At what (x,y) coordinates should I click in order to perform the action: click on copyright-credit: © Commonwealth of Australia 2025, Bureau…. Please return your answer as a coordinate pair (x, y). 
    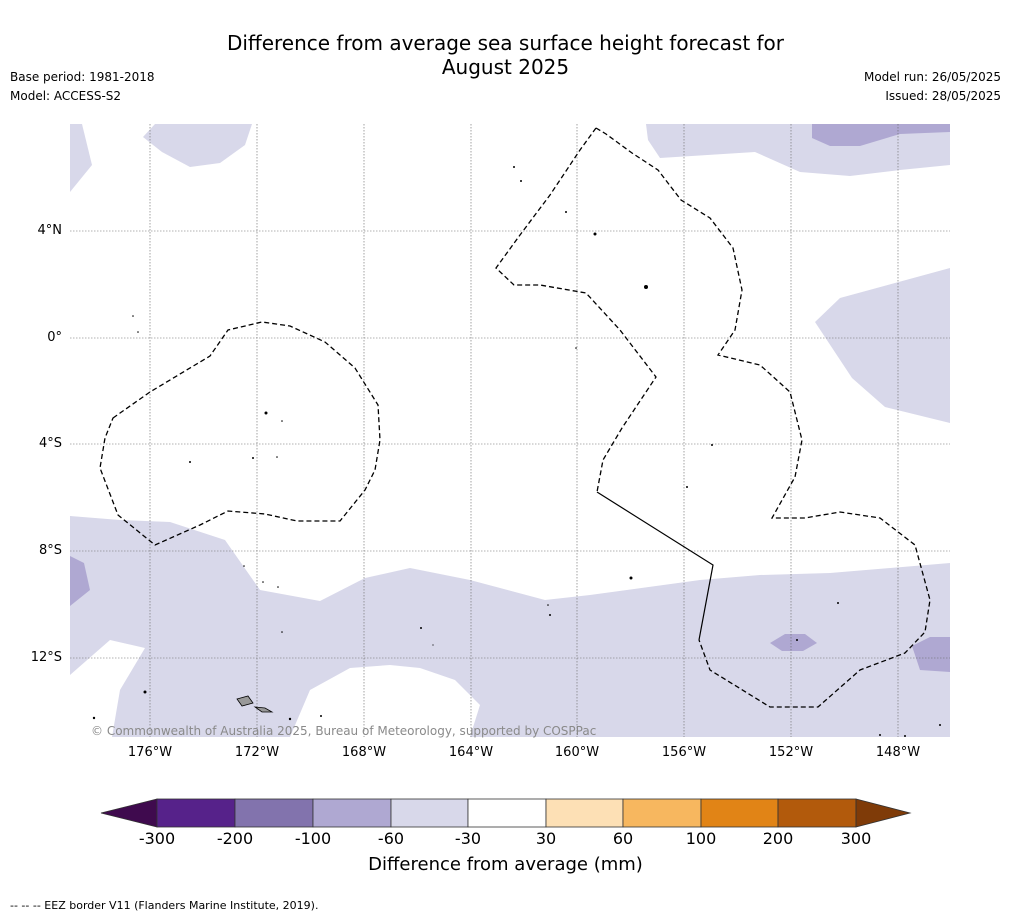
    Looking at the image, I should click on (344, 731).